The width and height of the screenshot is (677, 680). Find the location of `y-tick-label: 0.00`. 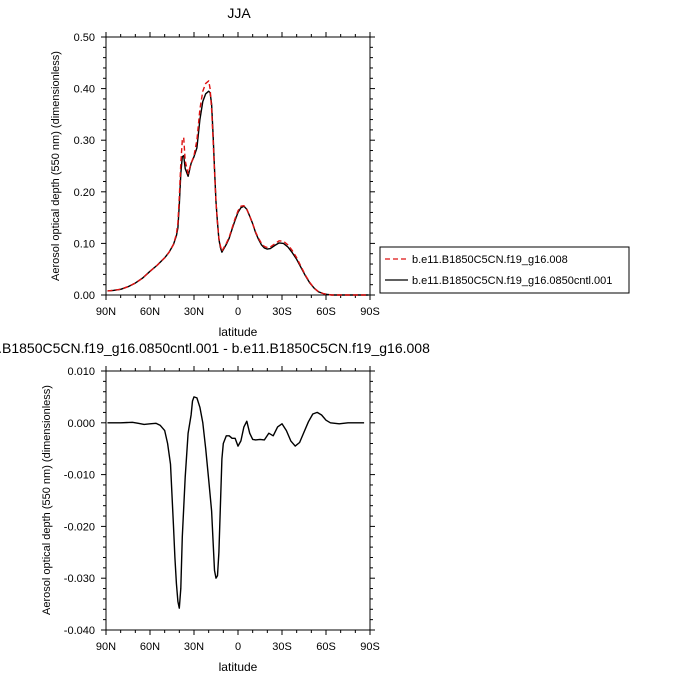

y-tick-label: 0.00 is located at coordinates (84, 296).